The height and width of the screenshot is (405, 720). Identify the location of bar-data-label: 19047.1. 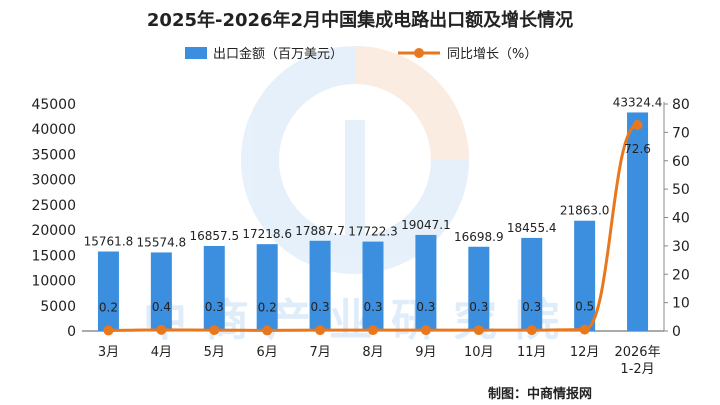
(426, 225).